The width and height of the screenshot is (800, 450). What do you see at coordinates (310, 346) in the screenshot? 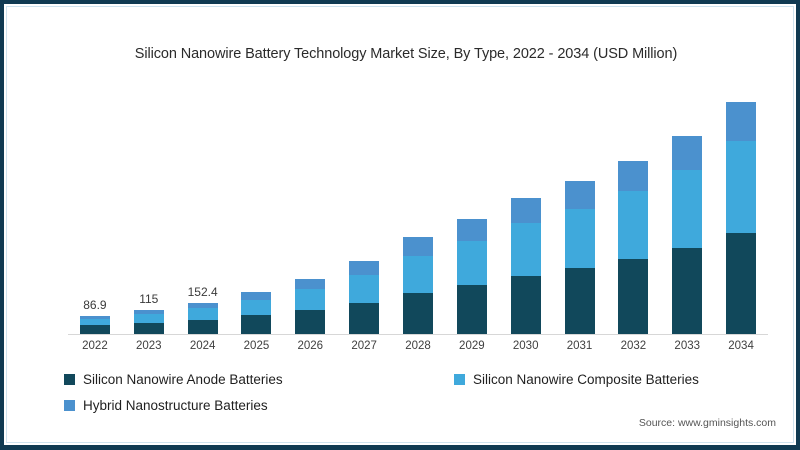
I see `x-axis-tick-label: 2026` at bounding box center [310, 346].